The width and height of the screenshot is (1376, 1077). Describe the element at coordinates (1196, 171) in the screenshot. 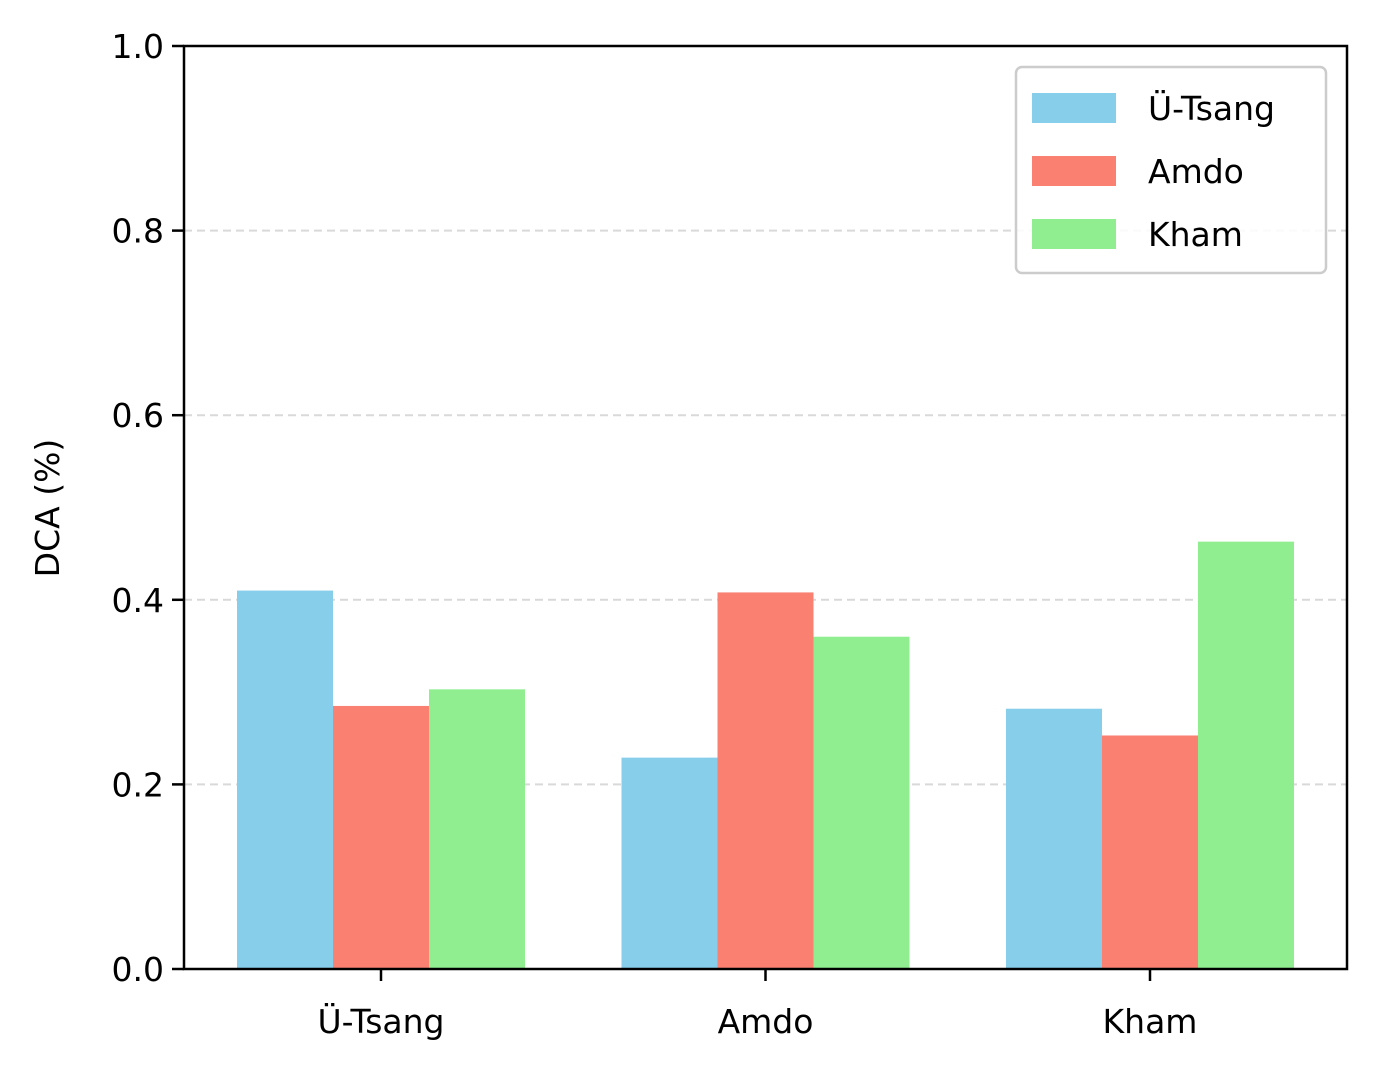

I see `legend-label: Amdo` at that location.